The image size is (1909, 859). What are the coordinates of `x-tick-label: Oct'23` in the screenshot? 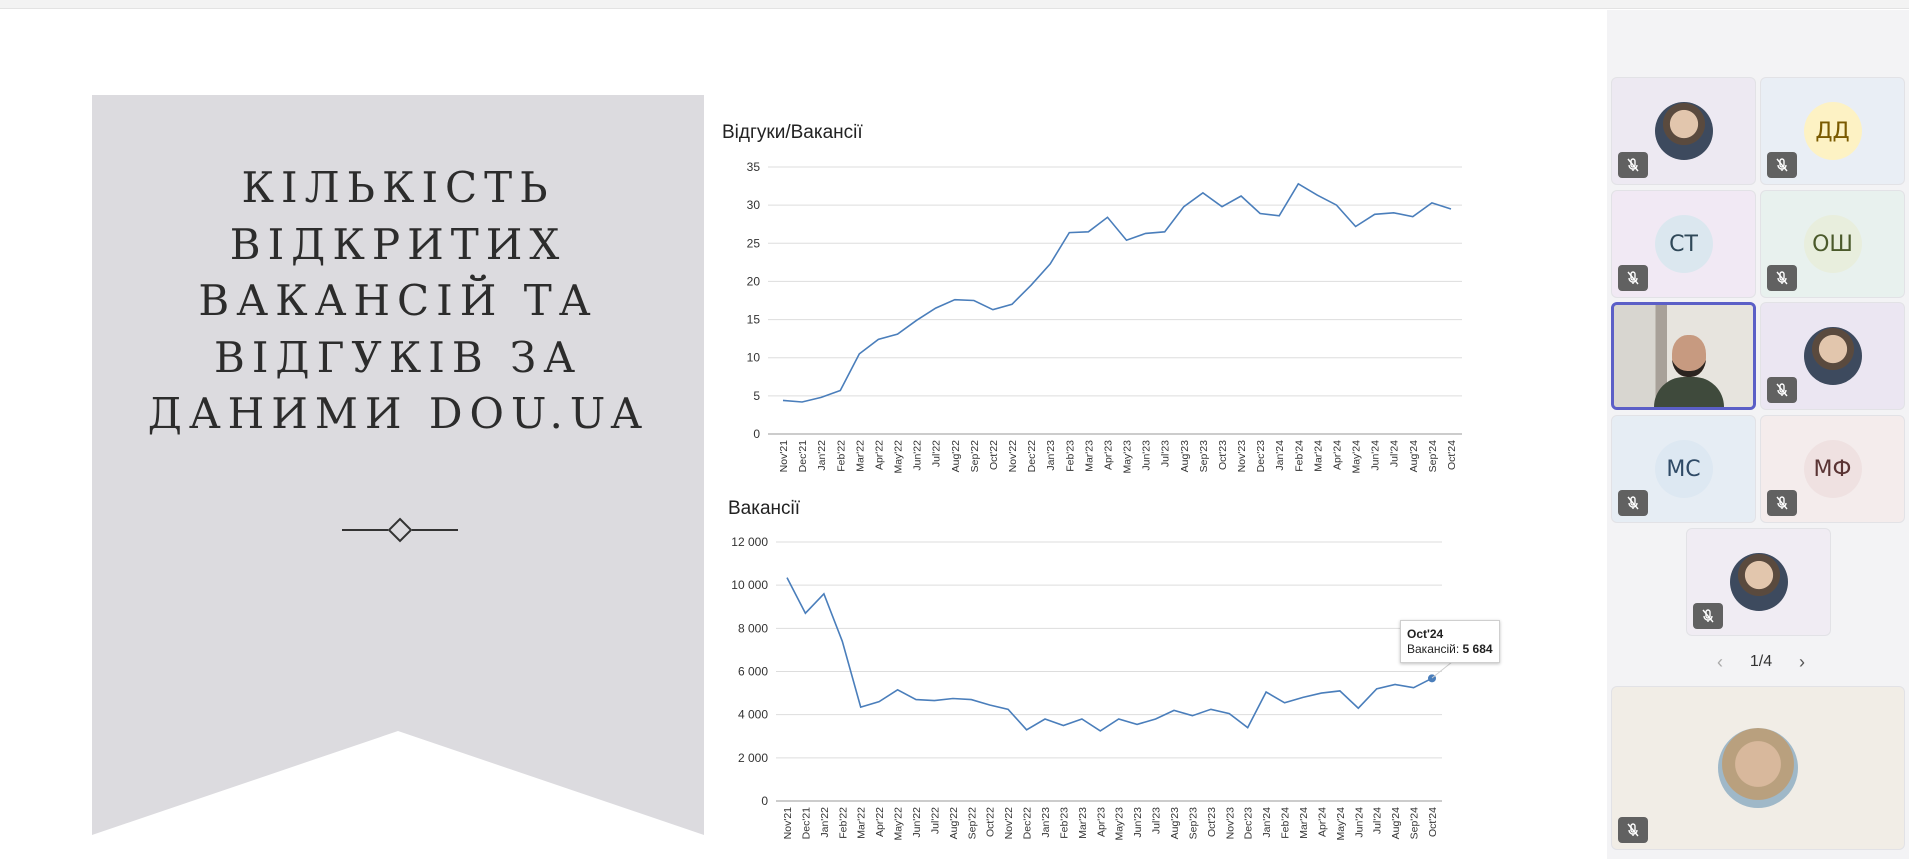 It's located at (1212, 822).